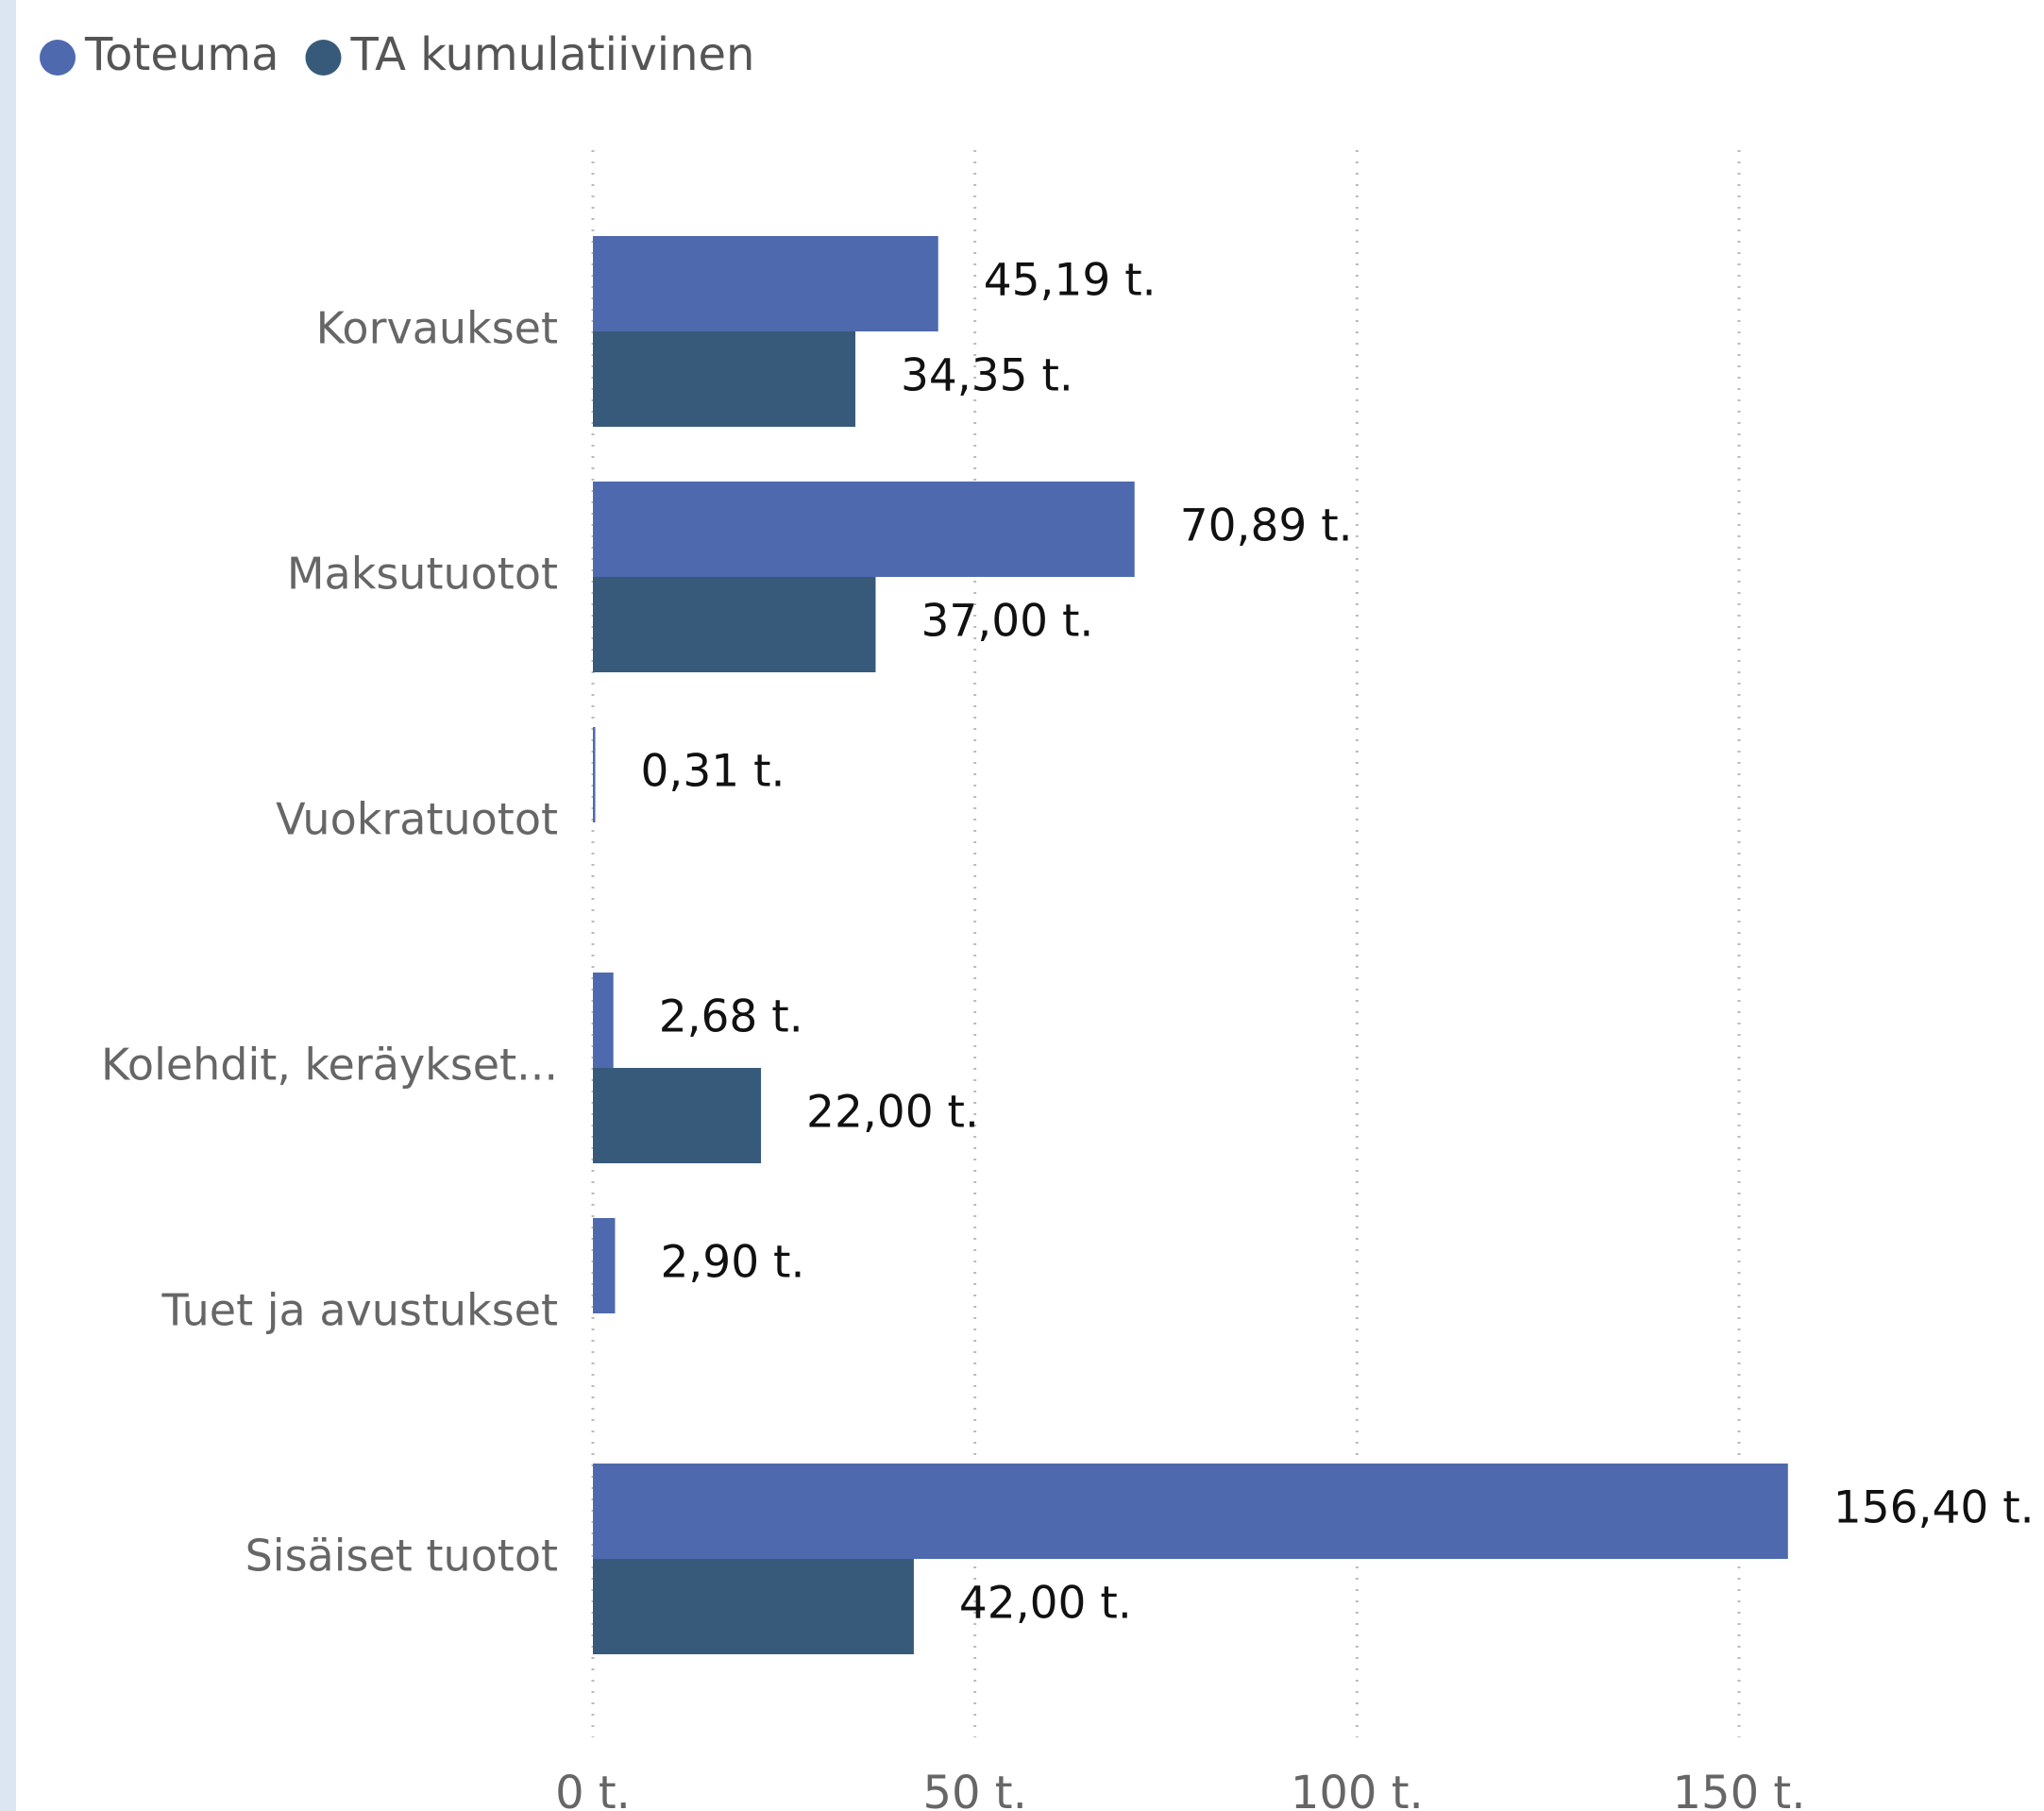 Image resolution: width=2044 pixels, height=1811 pixels. Describe the element at coordinates (1934, 1508) in the screenshot. I see `data-label: 156,40 t.` at that location.